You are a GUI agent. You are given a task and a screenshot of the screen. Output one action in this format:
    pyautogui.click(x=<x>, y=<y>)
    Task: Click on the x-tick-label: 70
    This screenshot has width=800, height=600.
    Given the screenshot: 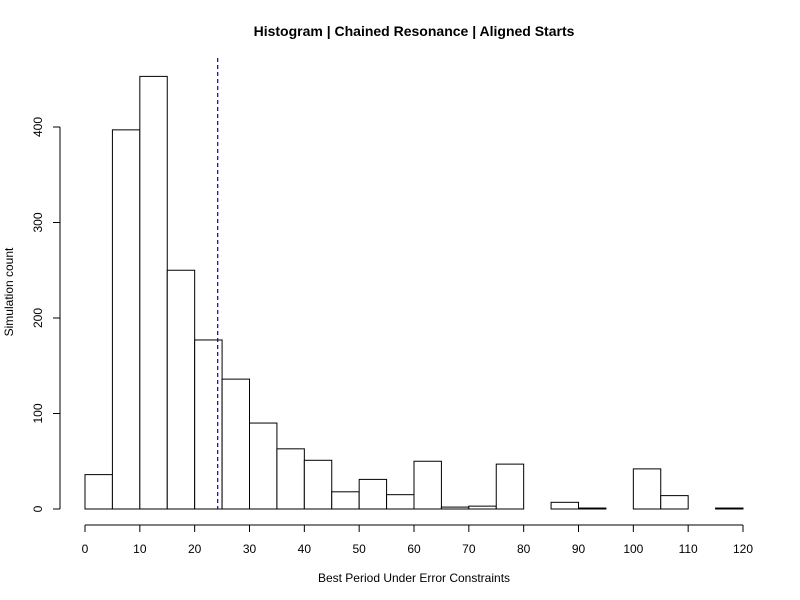 What is the action you would take?
    pyautogui.click(x=469, y=549)
    